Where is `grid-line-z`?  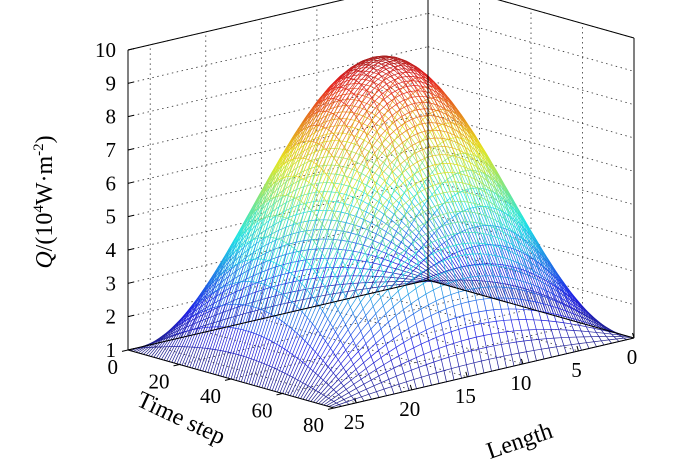
grid-line-z is located at coordinates (278, 82).